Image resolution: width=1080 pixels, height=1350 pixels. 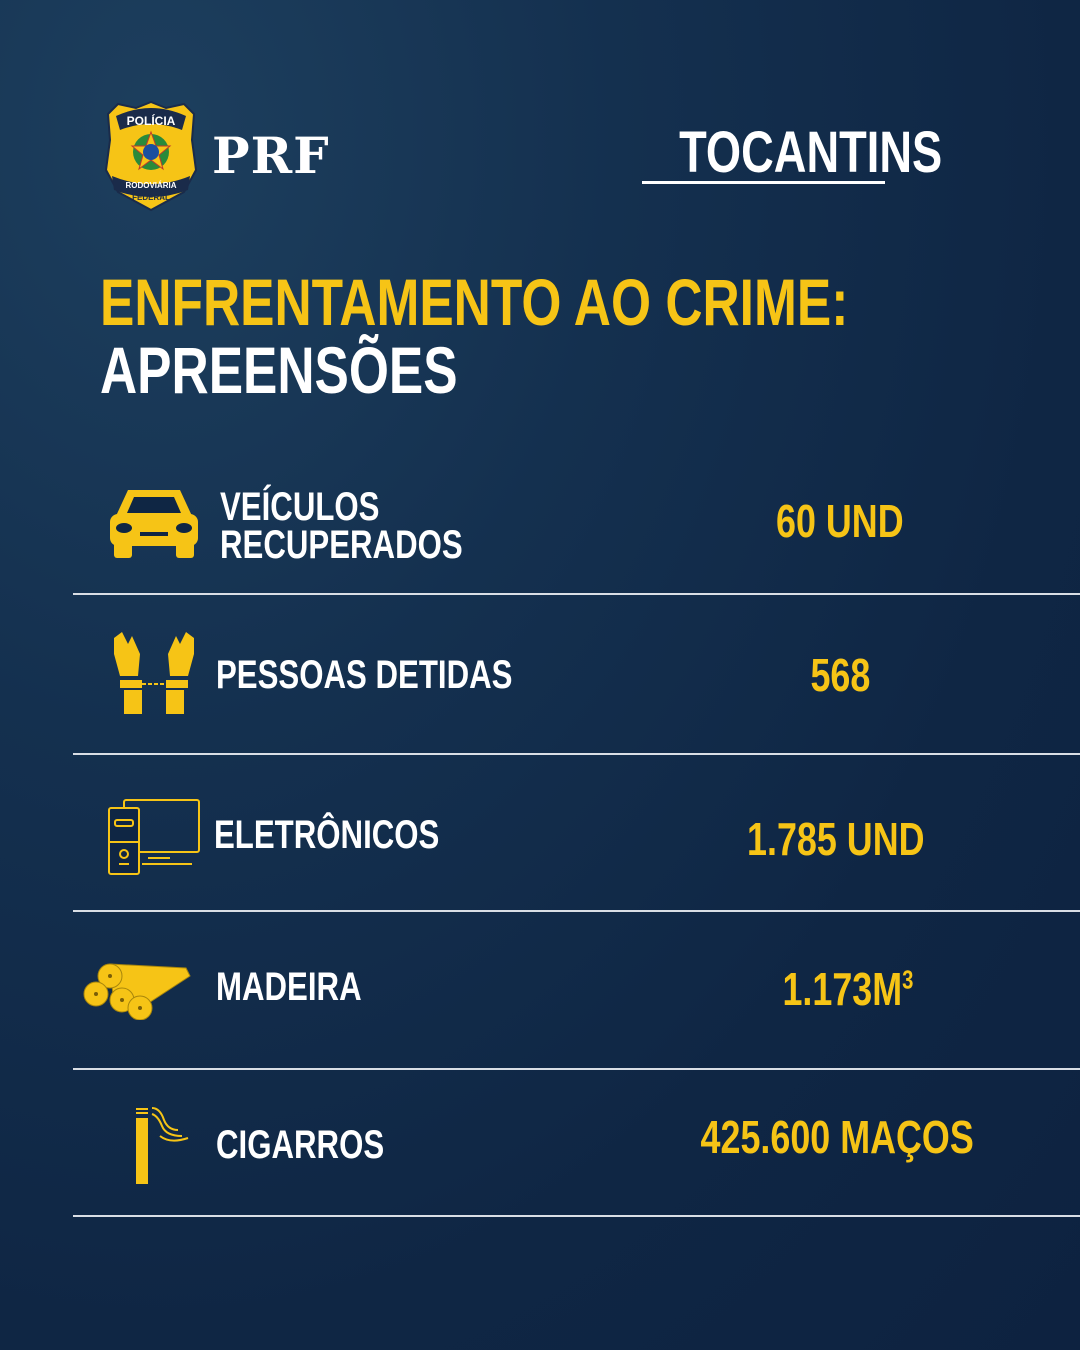 What do you see at coordinates (840, 521) in the screenshot?
I see `item-value-vehicles: 60 UND` at bounding box center [840, 521].